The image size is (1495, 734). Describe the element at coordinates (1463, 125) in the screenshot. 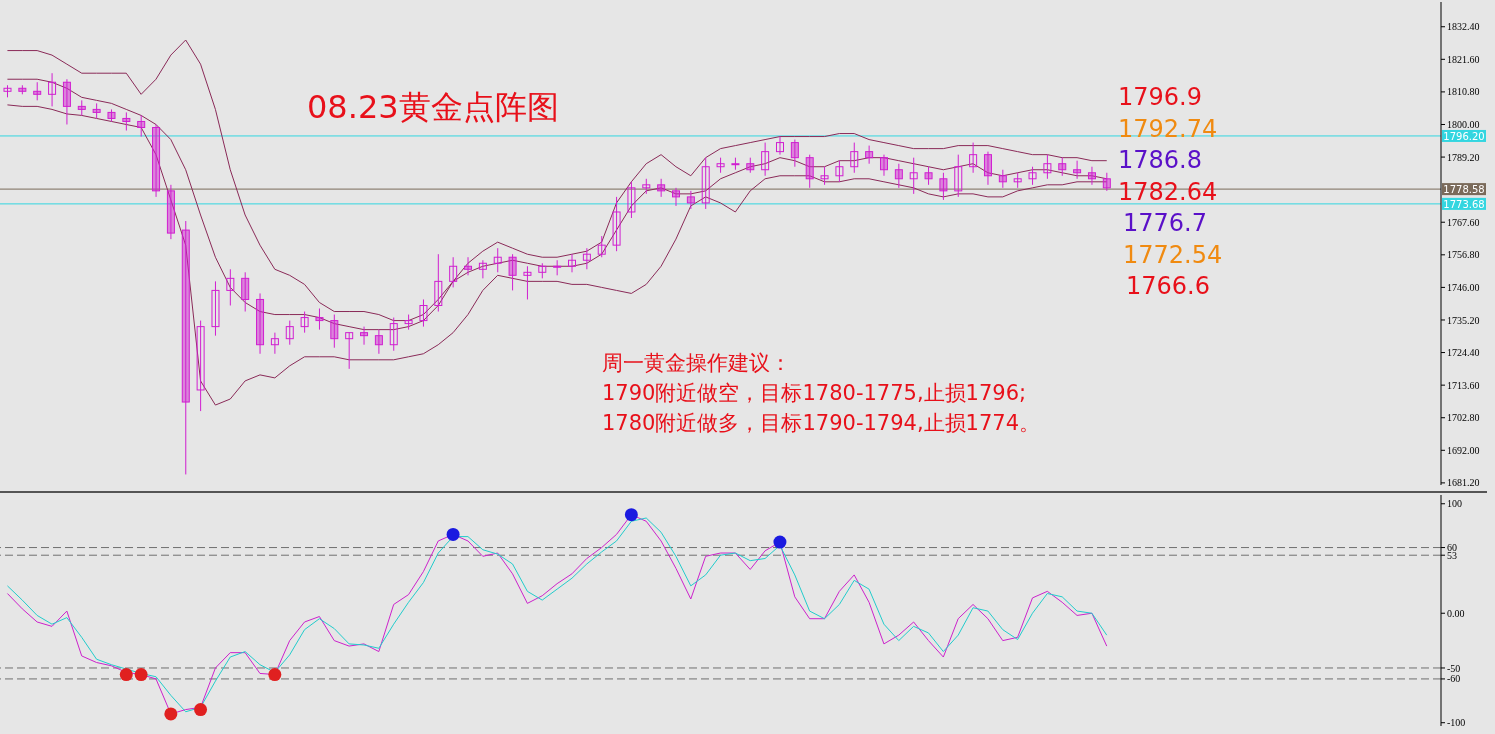

I see `y-tick-label: 1800.00` at that location.